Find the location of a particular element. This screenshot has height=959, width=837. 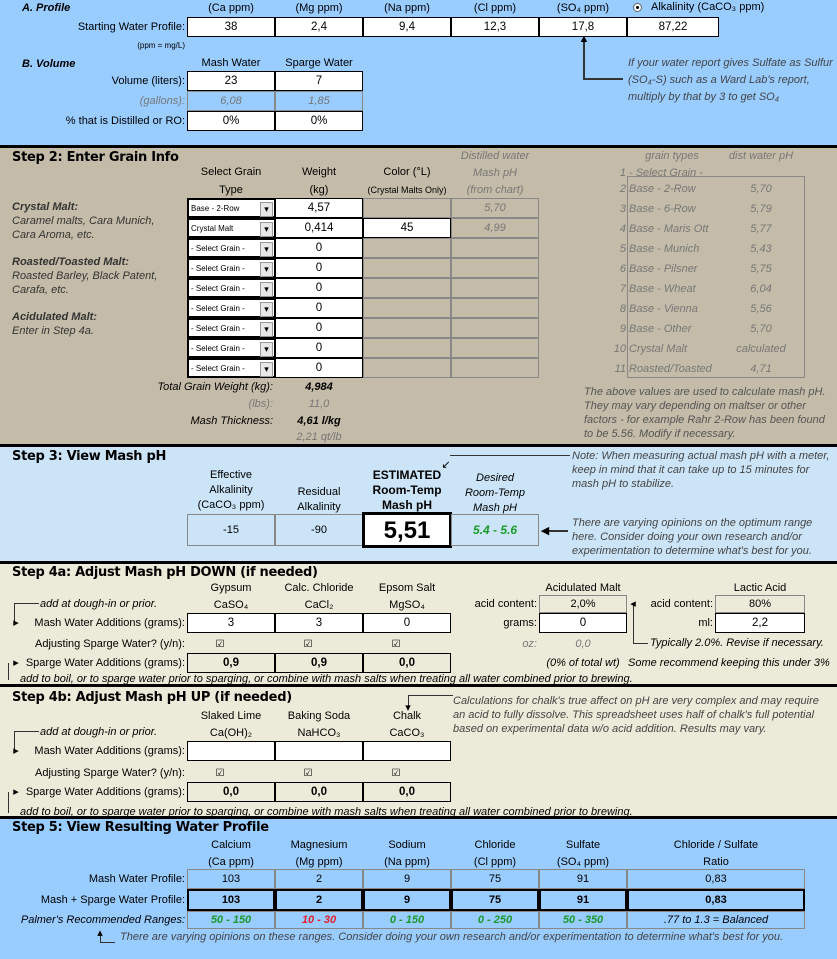

alkalinity-radio-label: Alkalinity (CaCO₃ ppm) is located at coordinates (708, 6).